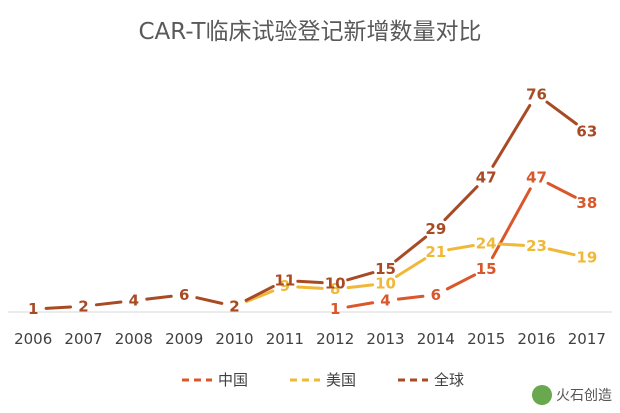  I want to click on data-label-美国-2010: 2, so click(234, 306).